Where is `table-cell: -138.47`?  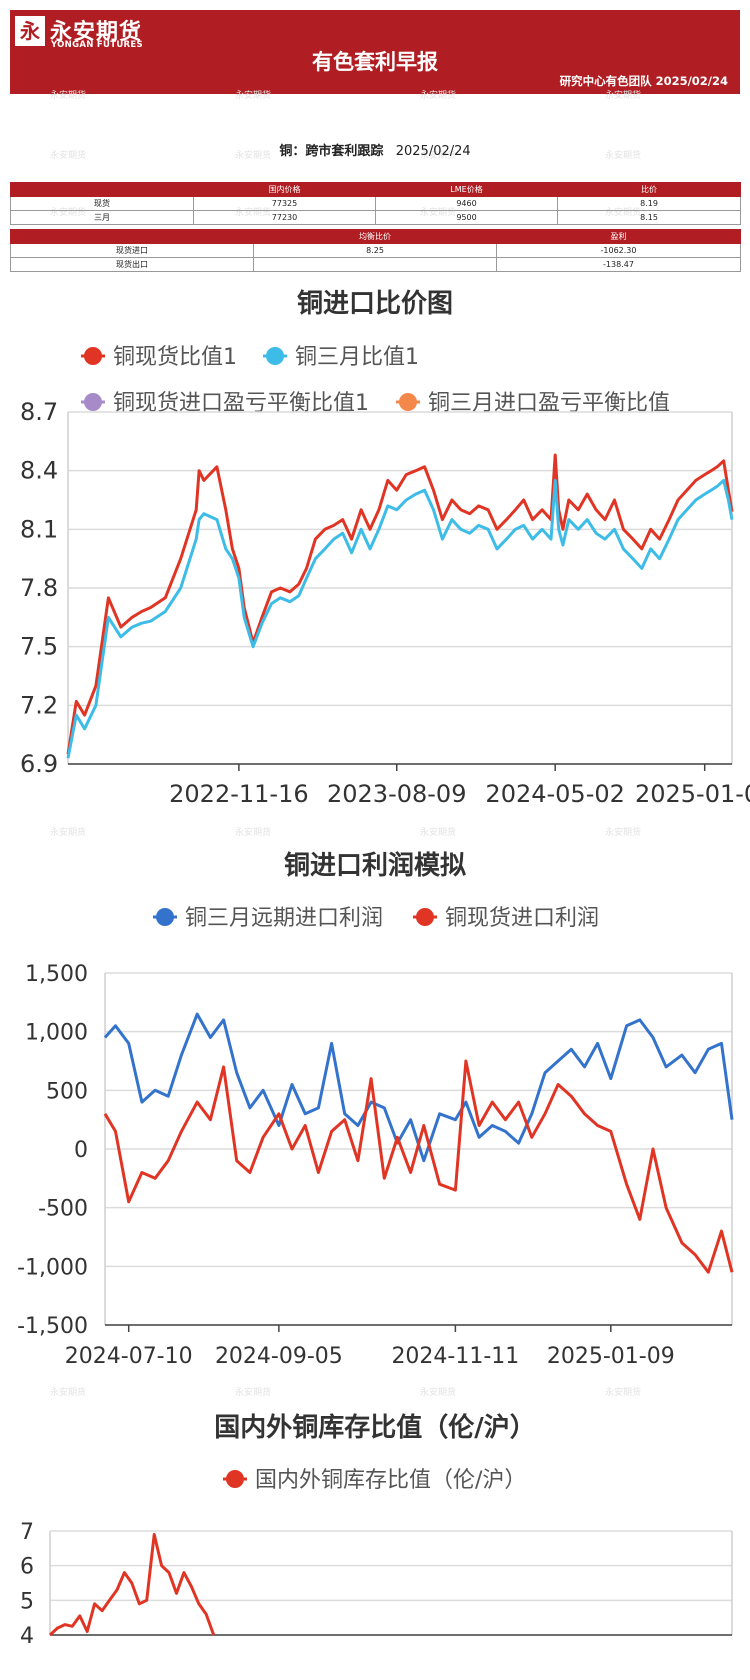
table-cell: -138.47 is located at coordinates (618, 264).